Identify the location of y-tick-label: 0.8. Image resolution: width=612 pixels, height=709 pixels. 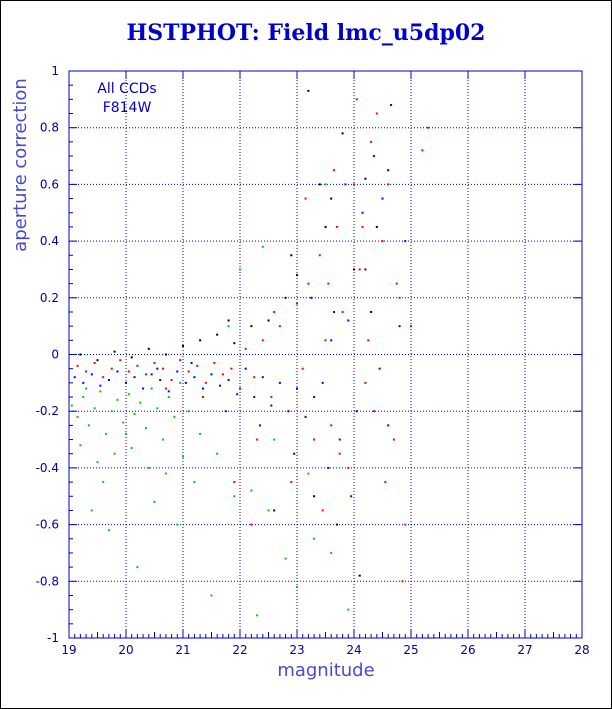
(49, 128).